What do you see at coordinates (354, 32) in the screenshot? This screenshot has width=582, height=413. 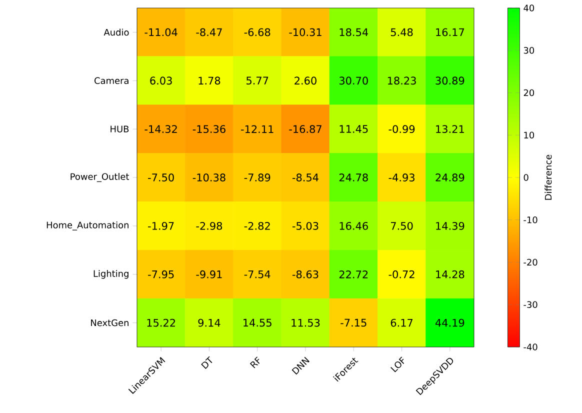 I see `data-label: 18.54` at bounding box center [354, 32].